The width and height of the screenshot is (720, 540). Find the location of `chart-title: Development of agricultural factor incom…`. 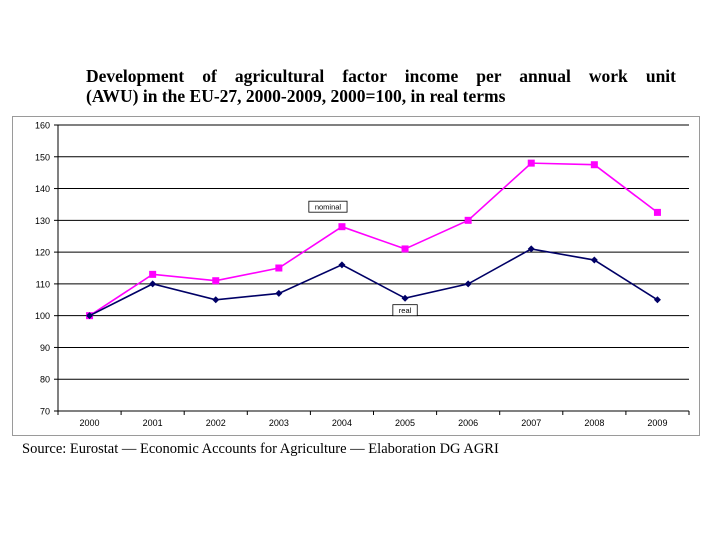

chart-title: Development of agricultural factor incom… is located at coordinates (381, 86).